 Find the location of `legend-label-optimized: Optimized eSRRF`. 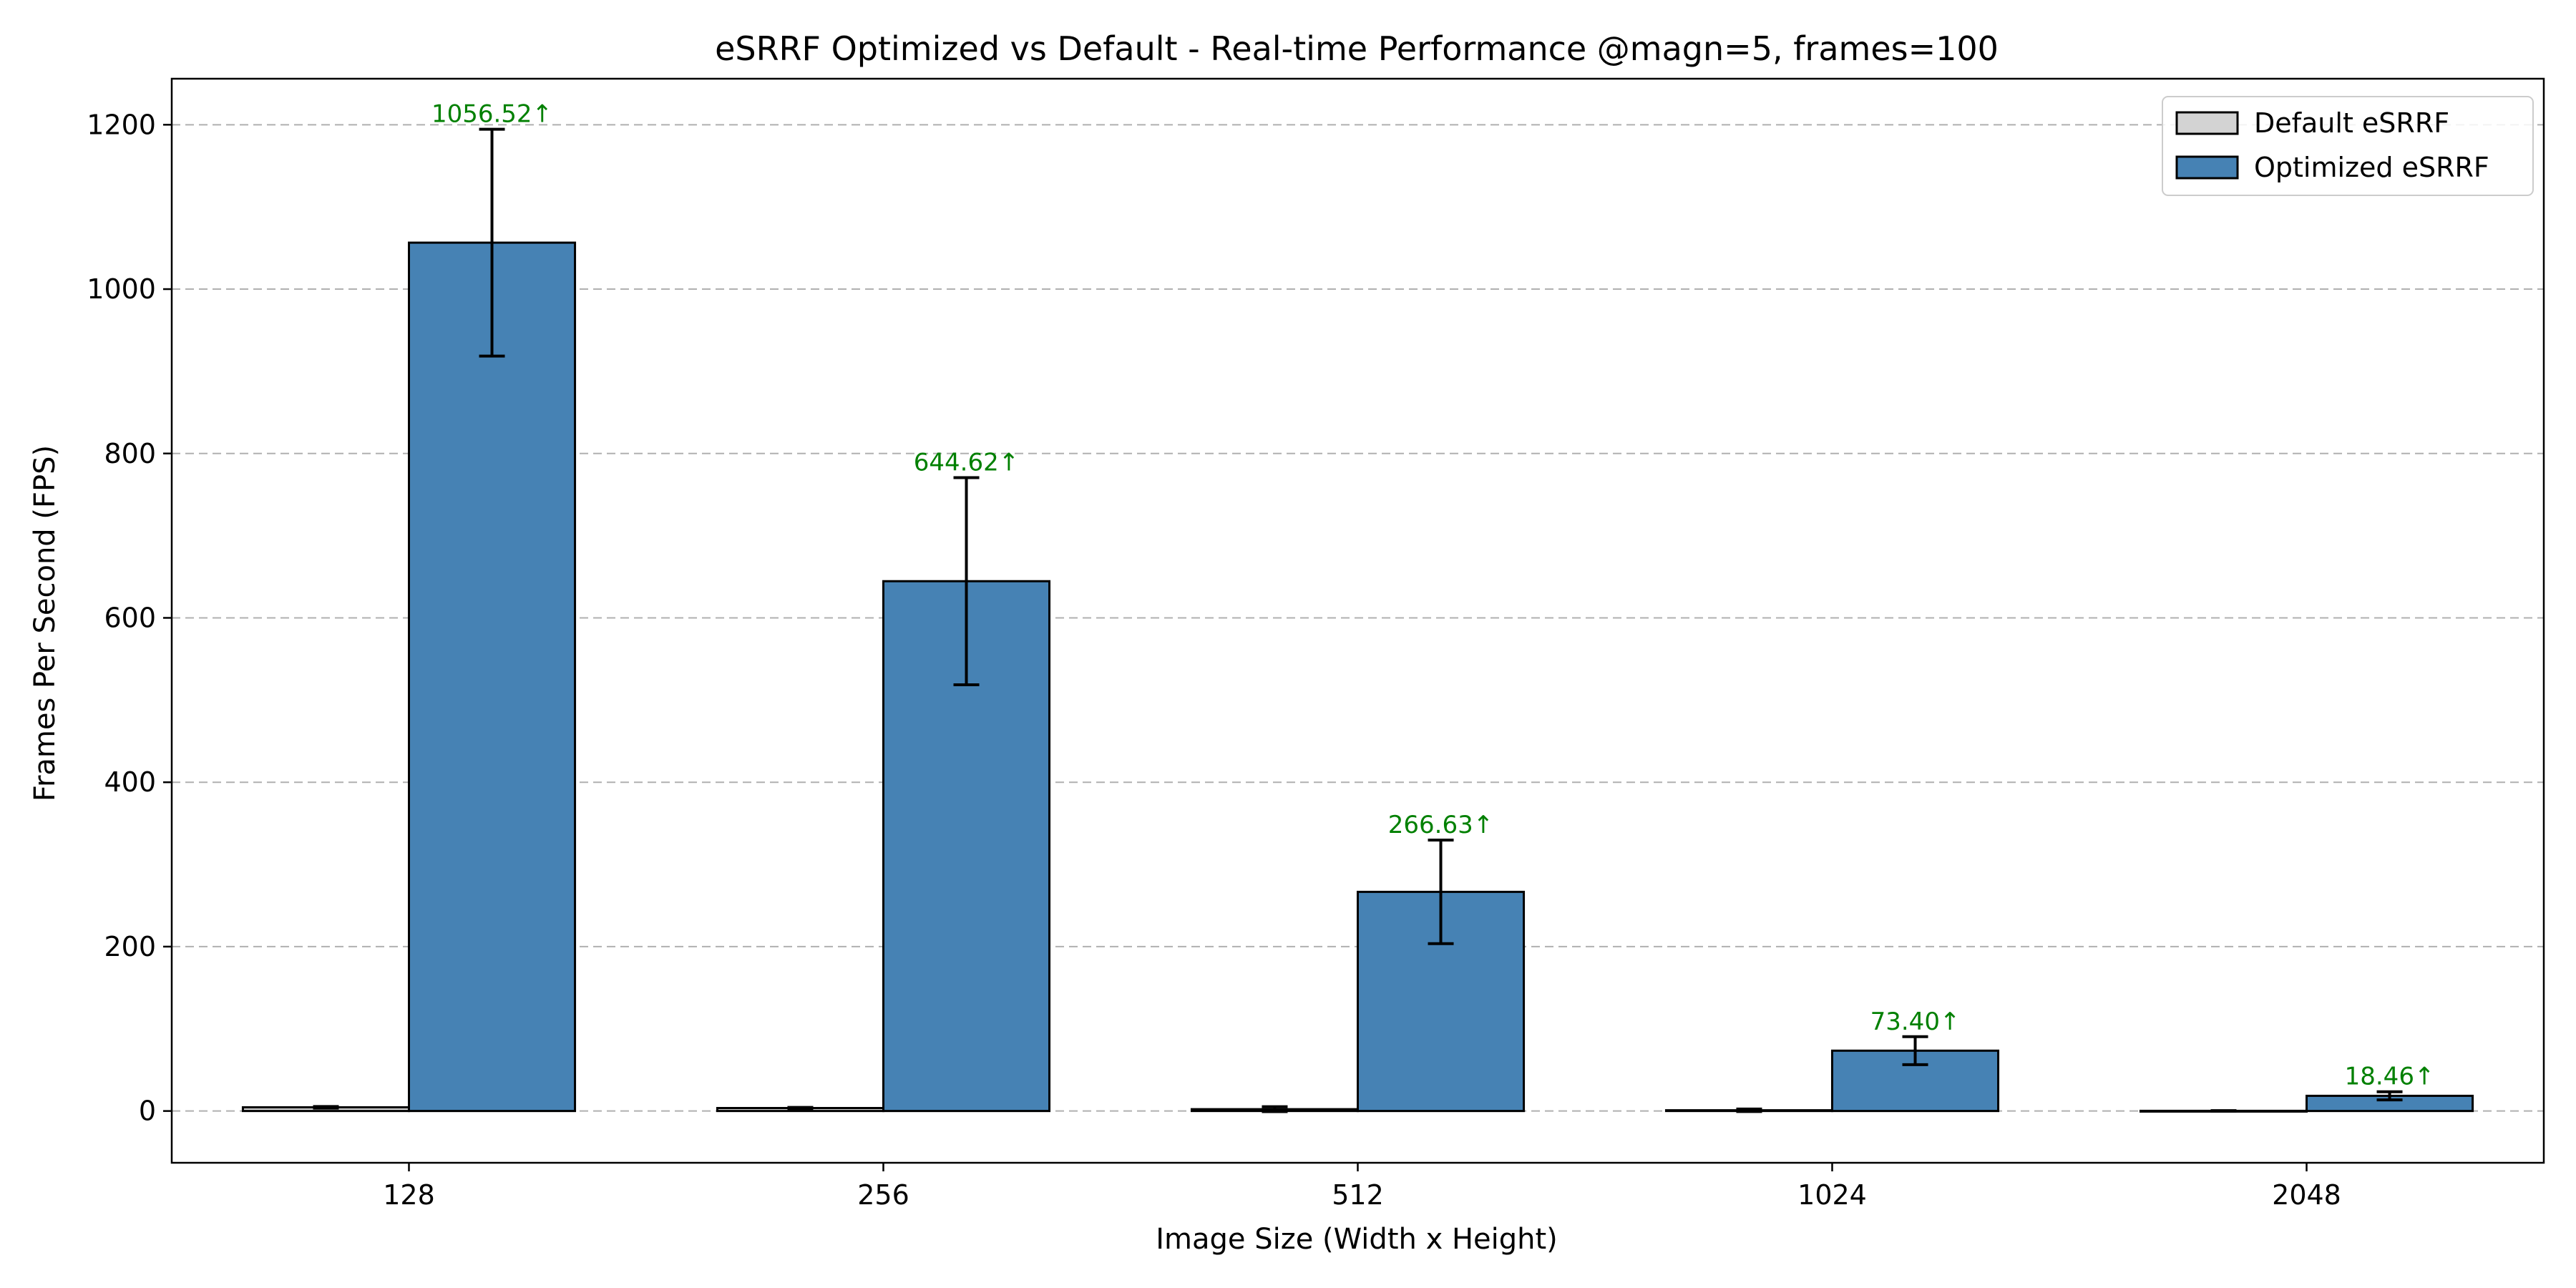

legend-label-optimized: Optimized eSRRF is located at coordinates (2371, 167).